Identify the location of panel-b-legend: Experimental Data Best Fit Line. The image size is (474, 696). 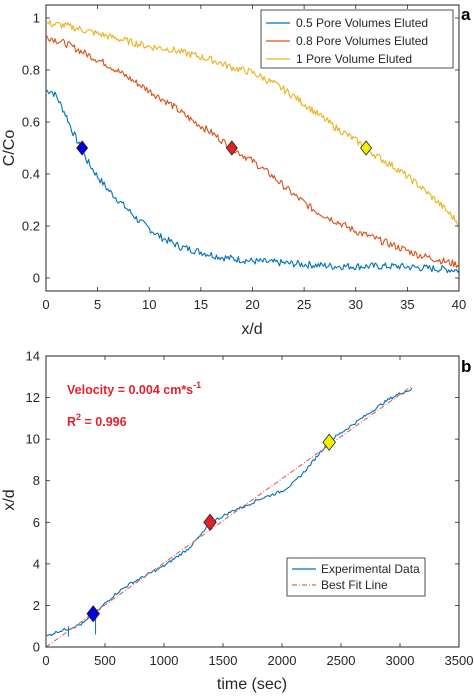
(356, 577).